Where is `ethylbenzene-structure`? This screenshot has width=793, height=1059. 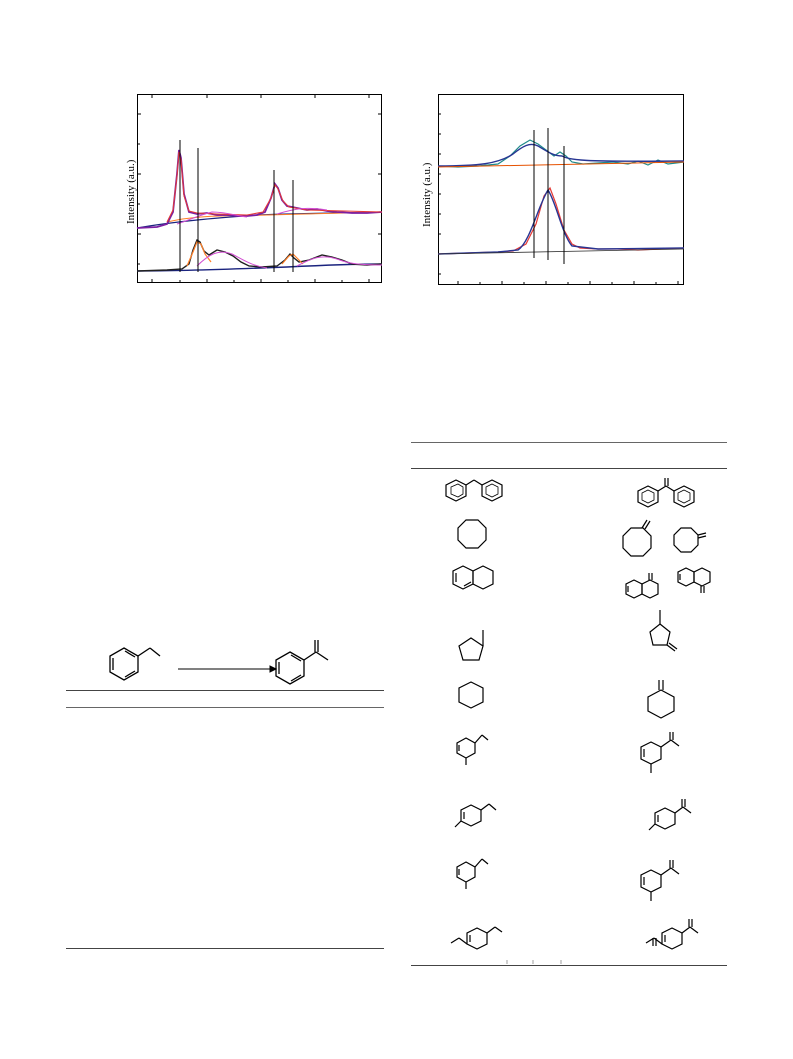
ethylbenzene-structure is located at coordinates (135, 664).